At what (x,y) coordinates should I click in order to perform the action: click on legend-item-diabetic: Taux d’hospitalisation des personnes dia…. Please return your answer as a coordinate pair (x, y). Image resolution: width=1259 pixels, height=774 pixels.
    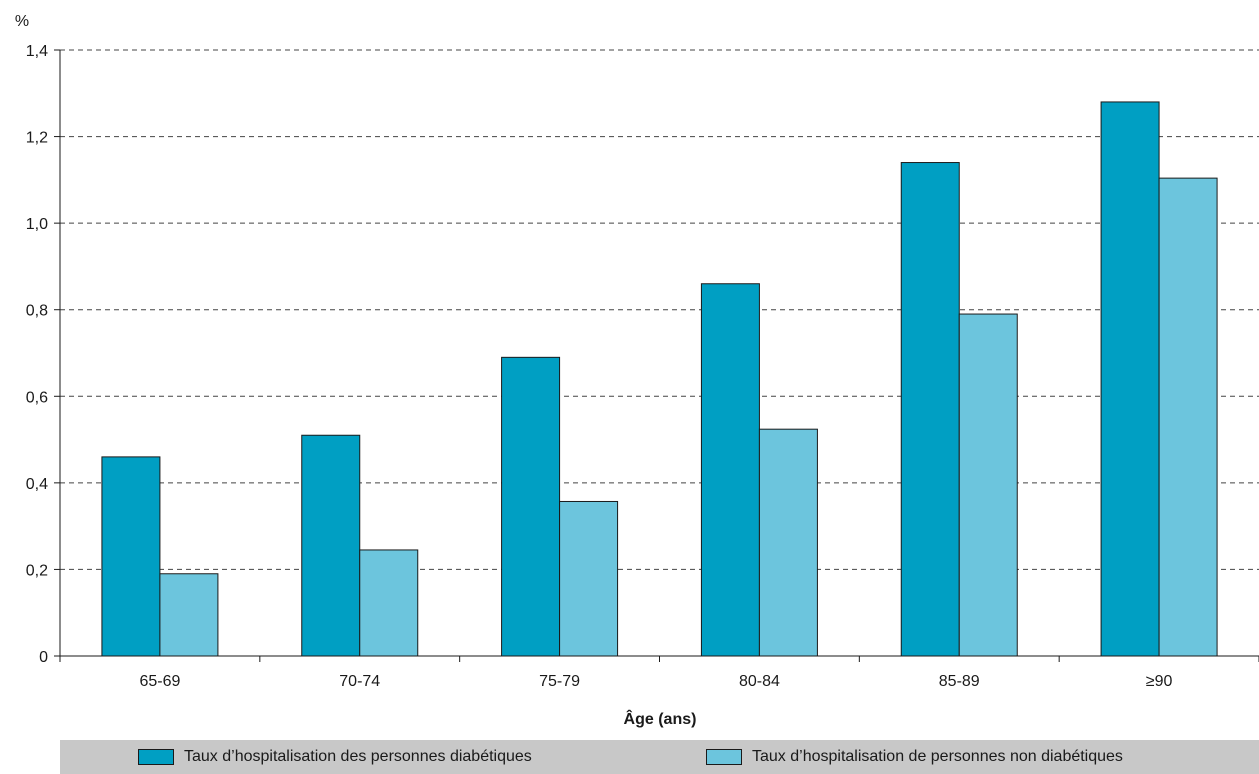
    Looking at the image, I should click on (335, 757).